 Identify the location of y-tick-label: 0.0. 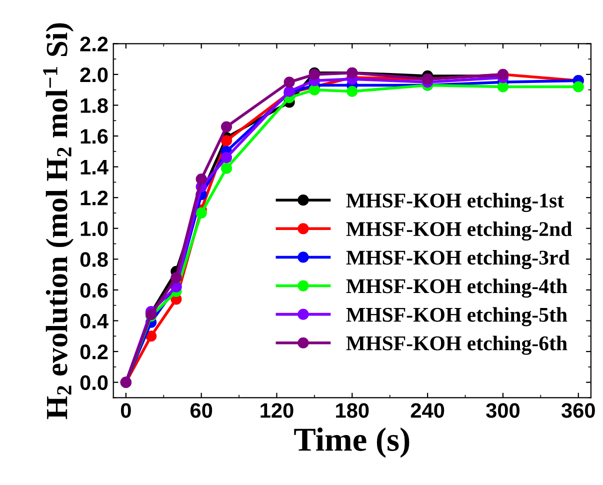
(94, 382).